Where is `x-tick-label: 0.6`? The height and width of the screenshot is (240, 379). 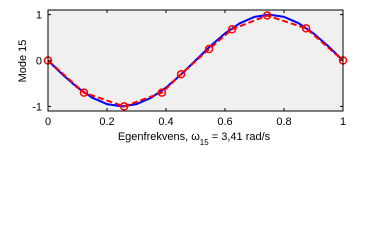 x-tick-label: 0.6 is located at coordinates (224, 122).